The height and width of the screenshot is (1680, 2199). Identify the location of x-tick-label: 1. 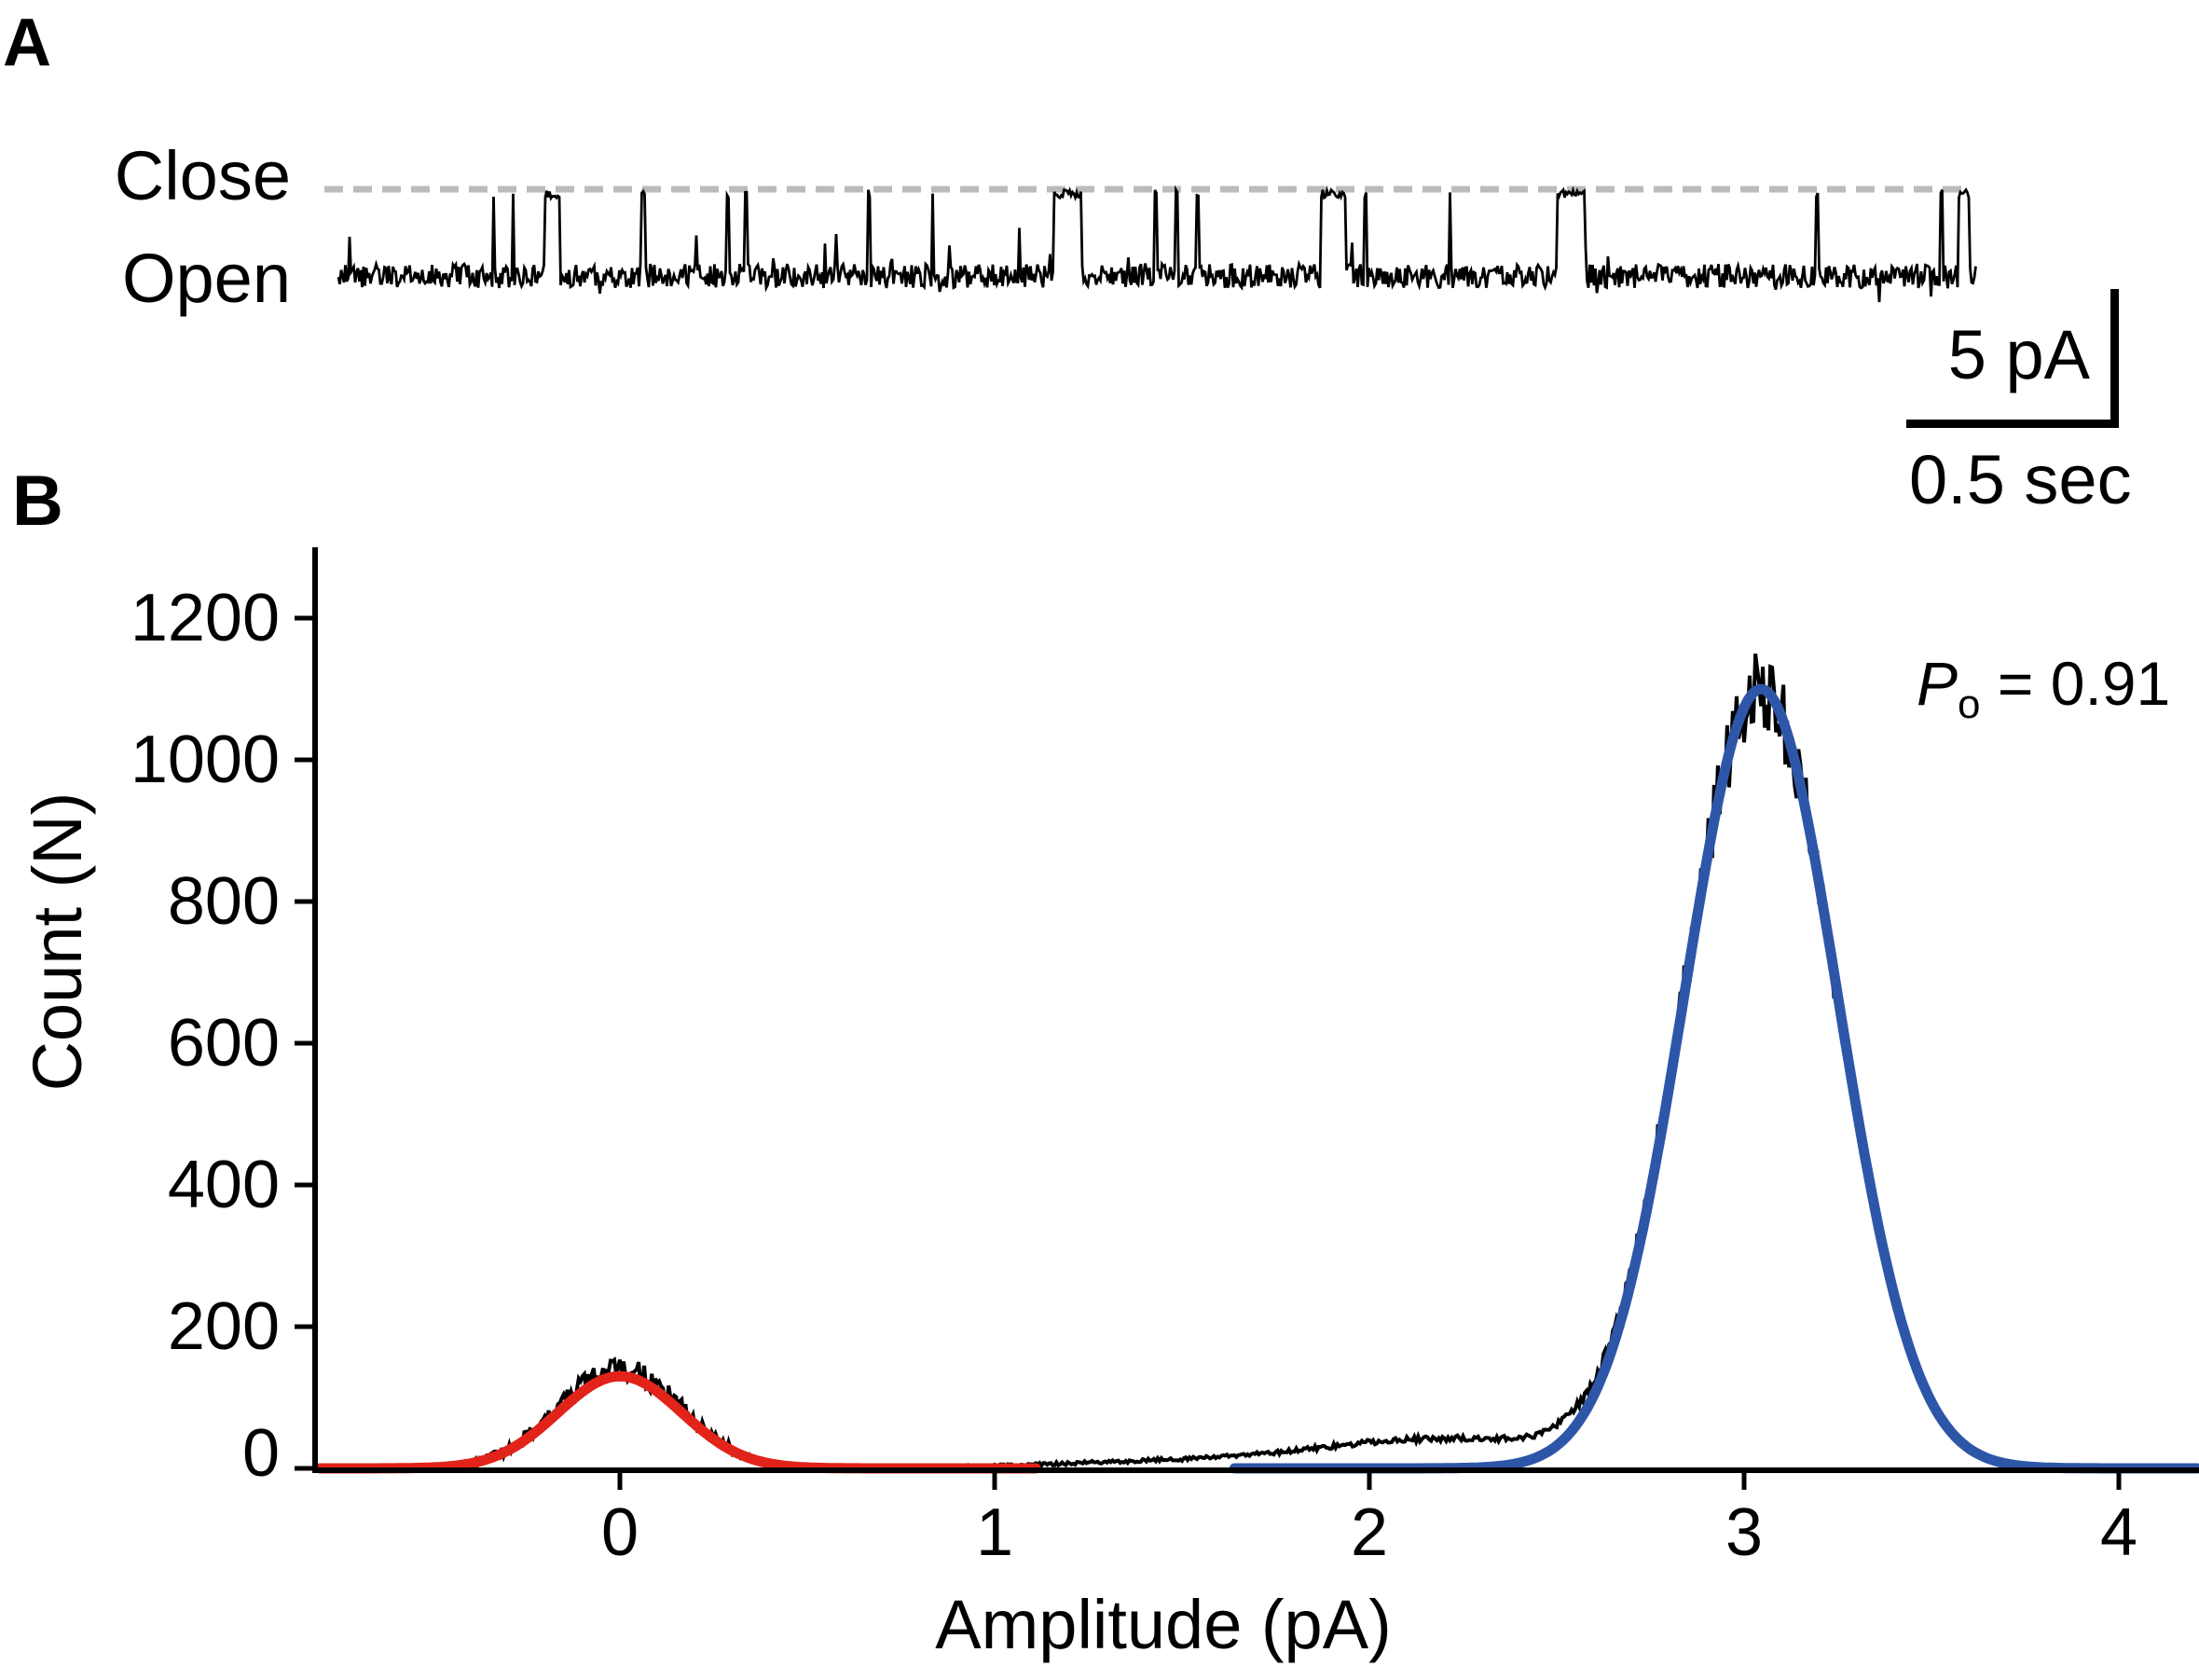
(994, 1532).